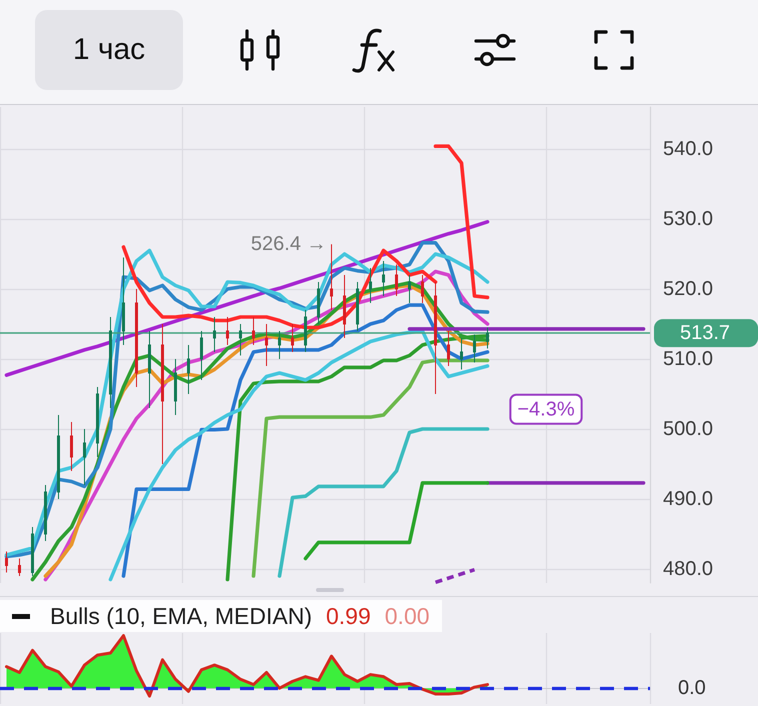  What do you see at coordinates (688, 359) in the screenshot?
I see `y-tick-label: 510.0` at bounding box center [688, 359].